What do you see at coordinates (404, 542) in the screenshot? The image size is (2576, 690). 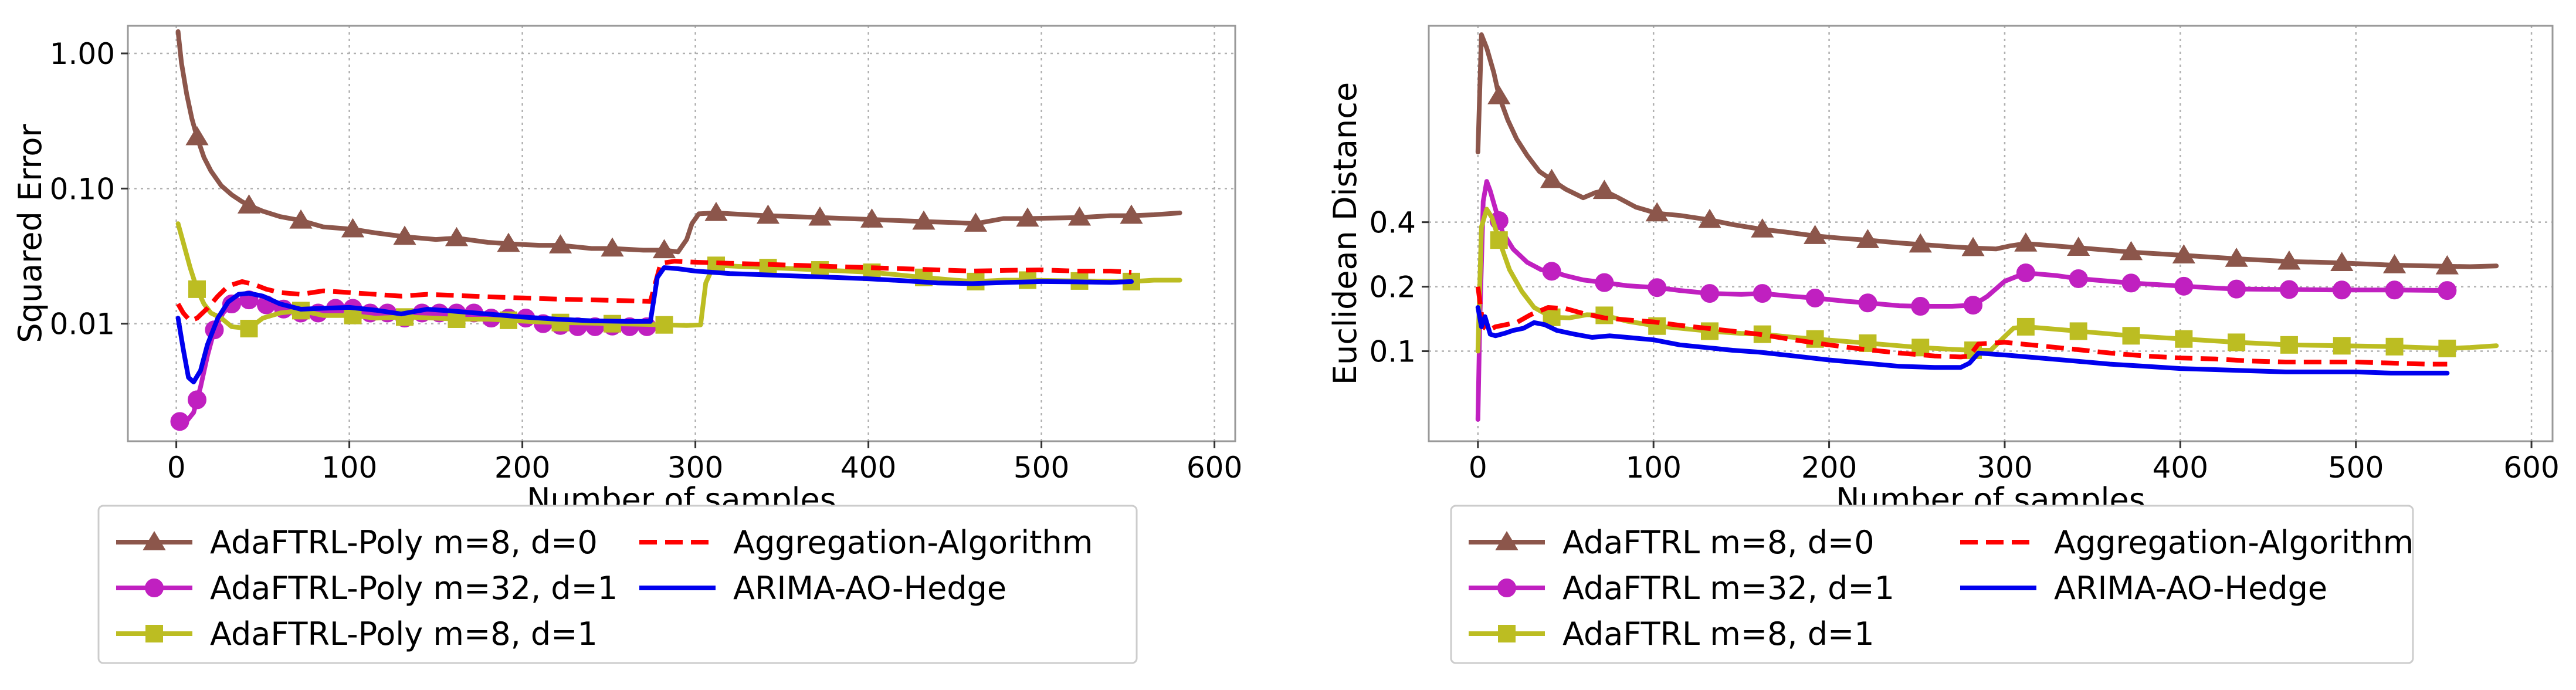 I see `legend-label-1: AdaFTRL-Poly m=8, d=0` at bounding box center [404, 542].